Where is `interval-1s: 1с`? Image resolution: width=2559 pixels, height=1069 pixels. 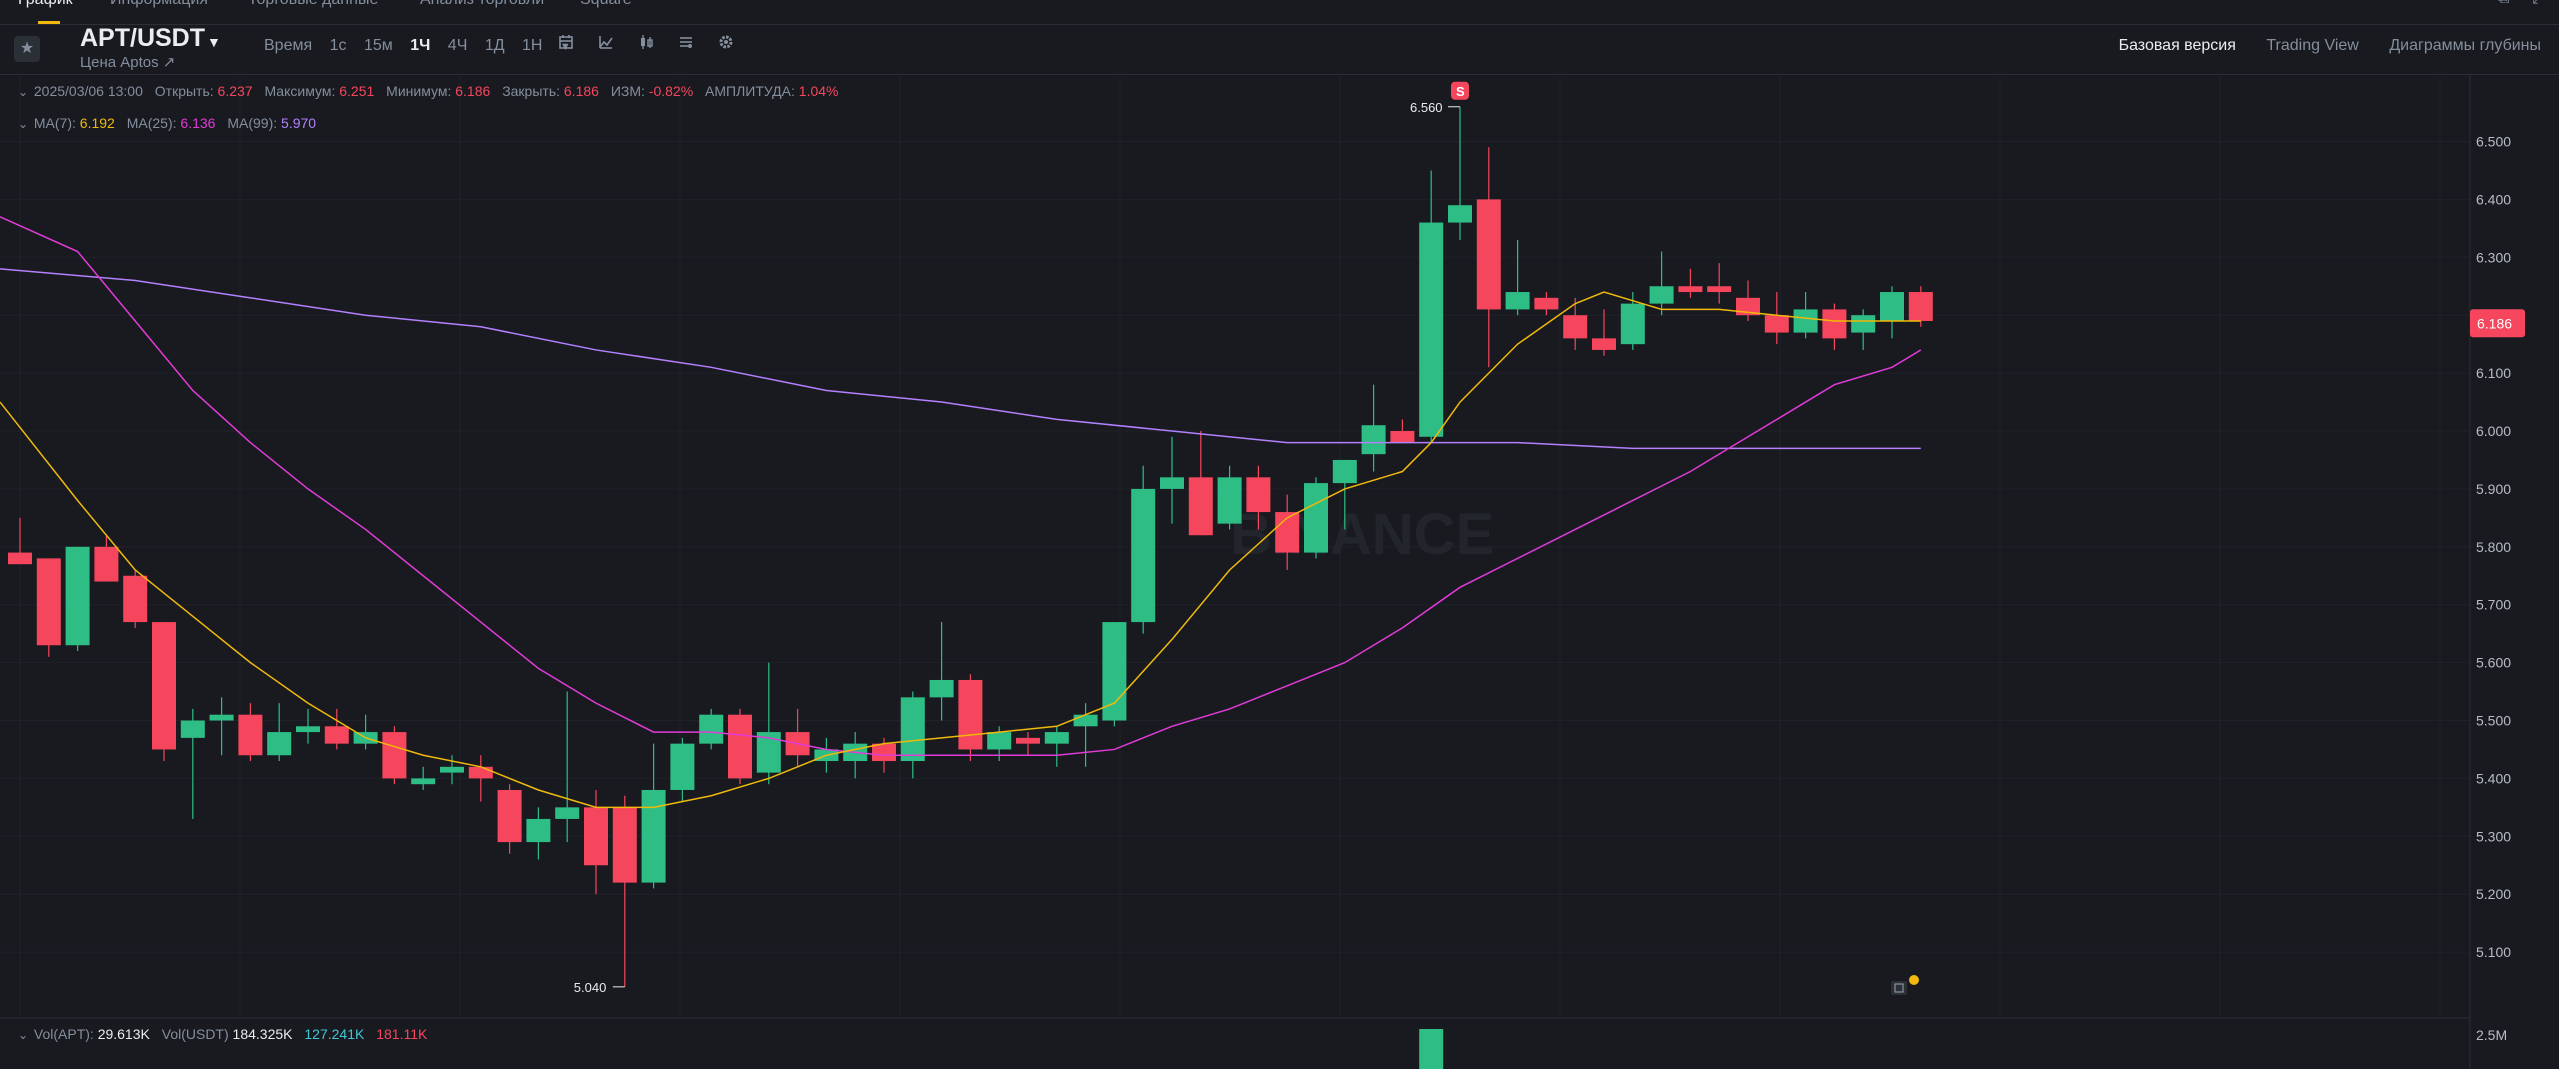 interval-1s: 1с is located at coordinates (338, 45).